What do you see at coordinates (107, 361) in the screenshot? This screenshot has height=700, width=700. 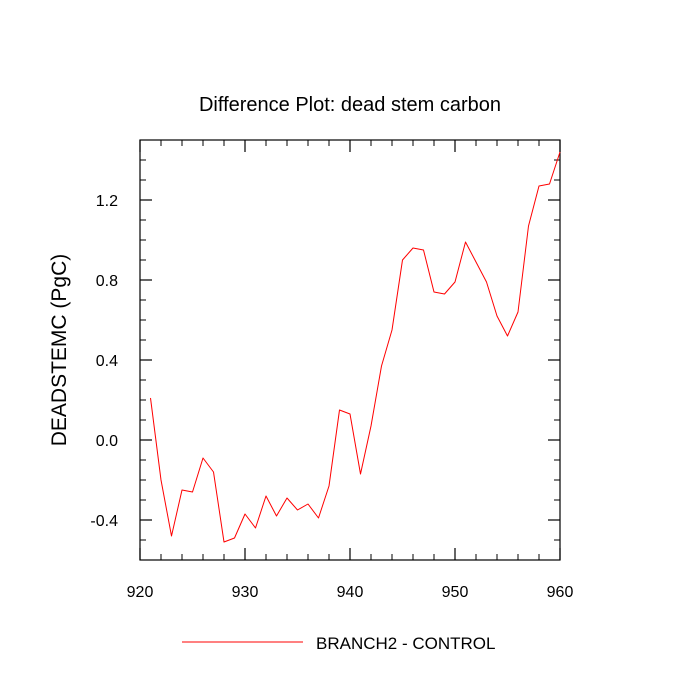 I see `y-tick-label: 0.4` at bounding box center [107, 361].